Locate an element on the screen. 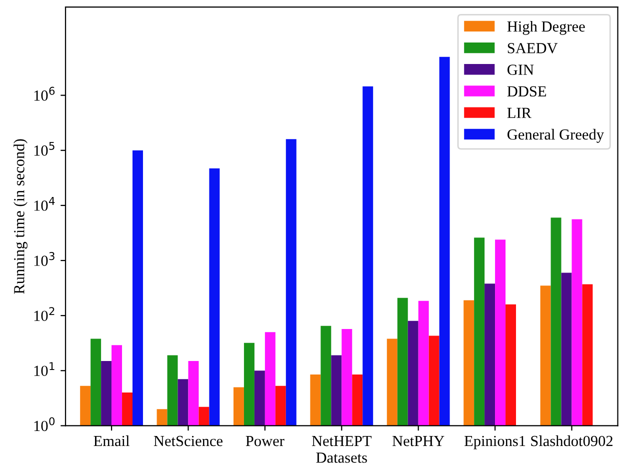 This screenshot has width=624, height=473. x-tick-label: NetScience is located at coordinates (188, 441).